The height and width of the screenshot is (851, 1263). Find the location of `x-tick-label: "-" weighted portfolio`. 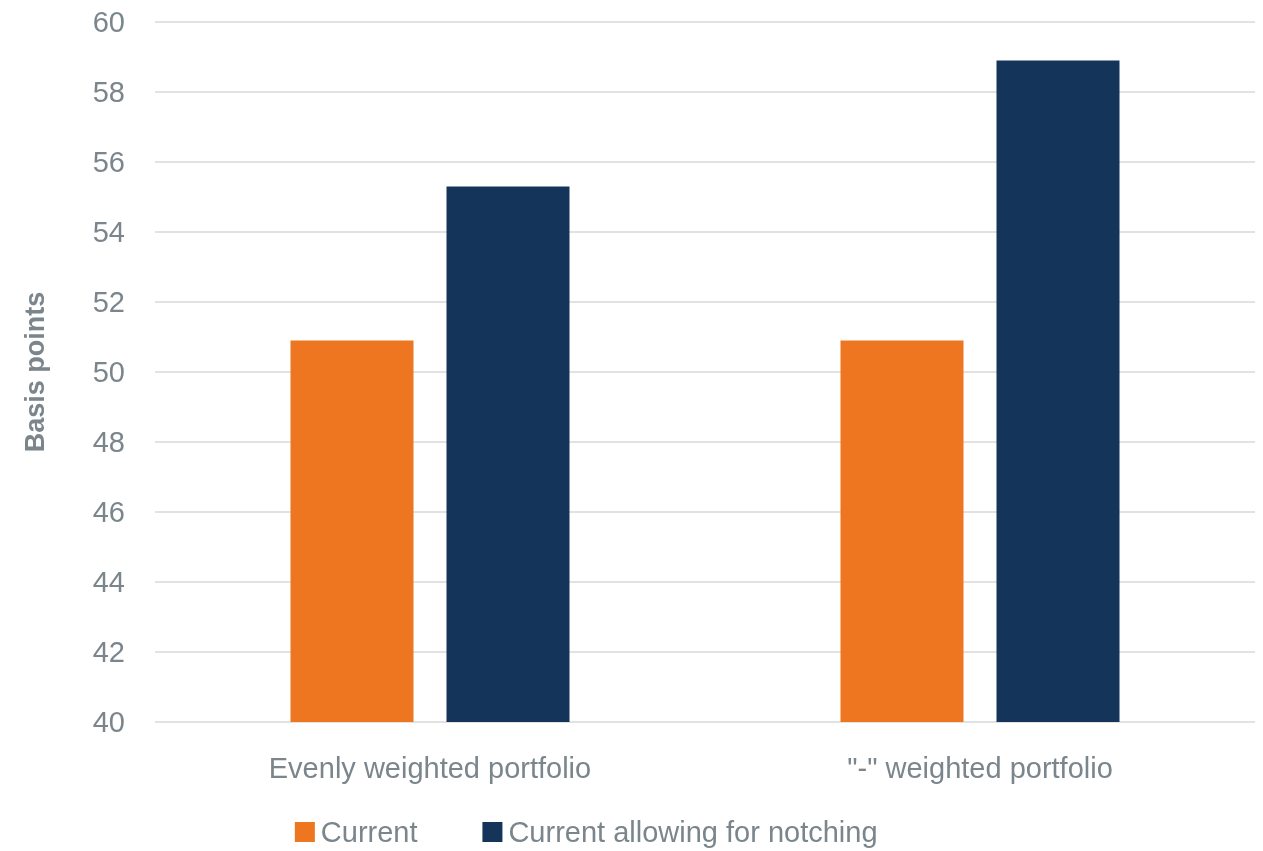

x-tick-label: "-" weighted portfolio is located at coordinates (980, 768).